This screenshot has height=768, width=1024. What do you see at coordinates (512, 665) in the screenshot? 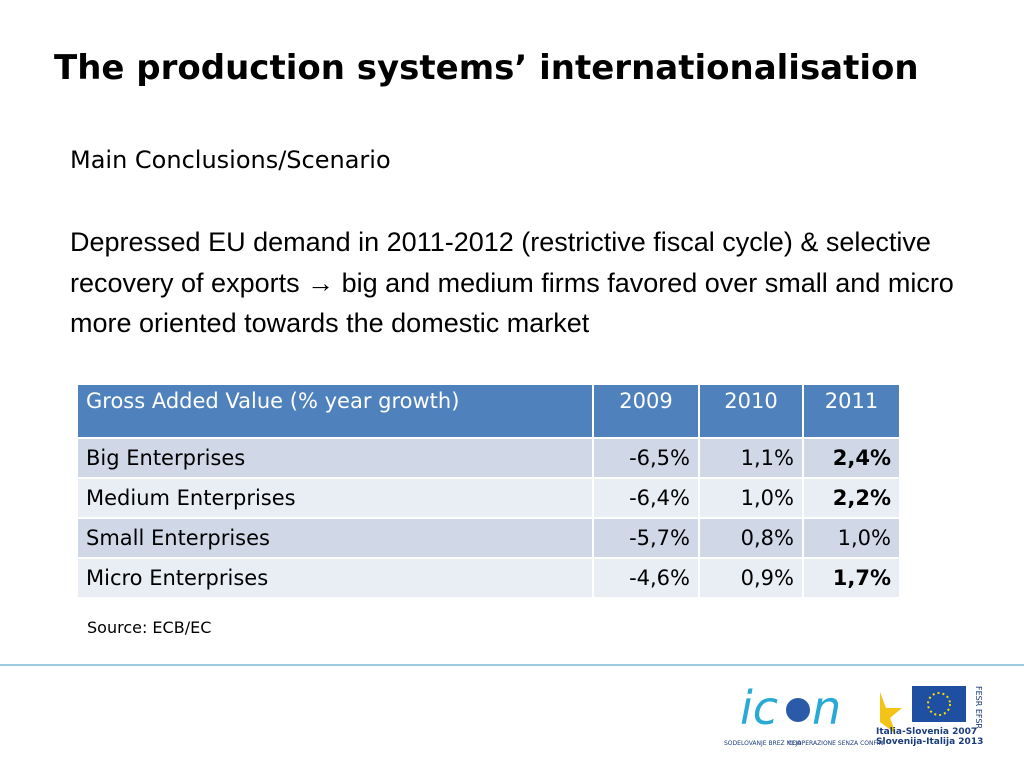
I see `divider` at bounding box center [512, 665].